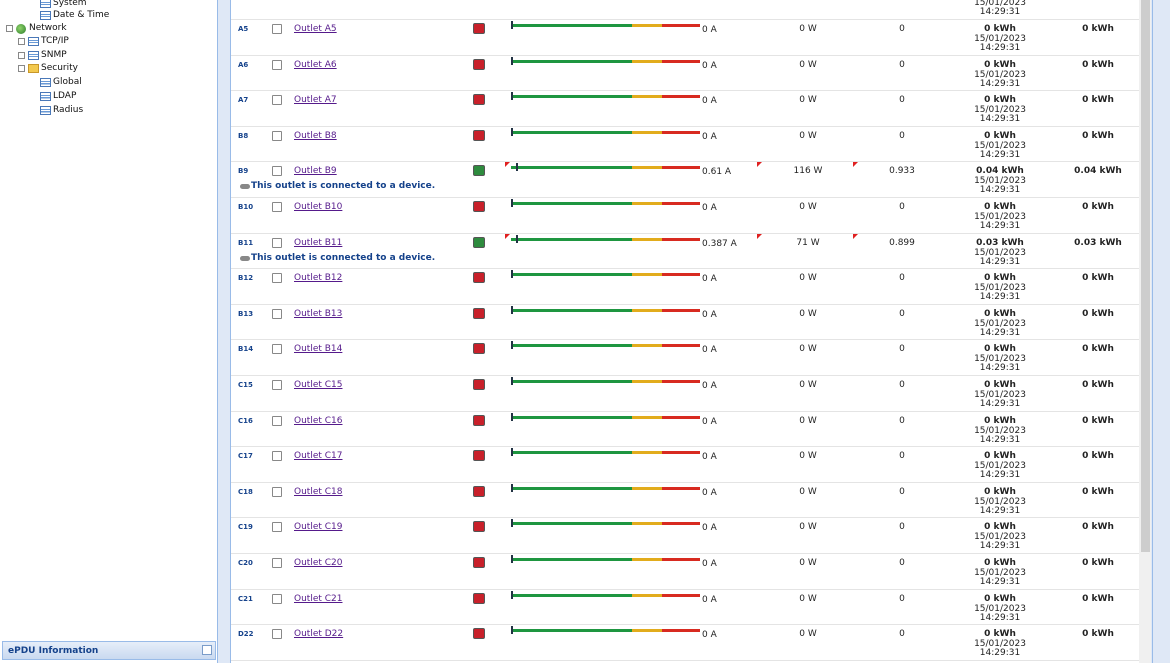  I want to click on tree-item: Global, so click(67, 82).